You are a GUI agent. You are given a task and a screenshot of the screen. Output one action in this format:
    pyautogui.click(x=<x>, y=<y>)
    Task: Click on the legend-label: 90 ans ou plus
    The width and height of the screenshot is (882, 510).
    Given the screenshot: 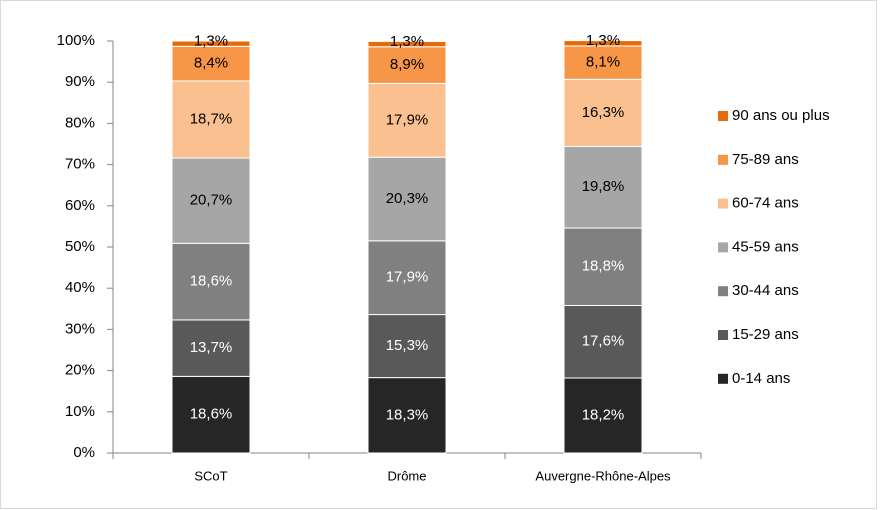 What is the action you would take?
    pyautogui.click(x=781, y=115)
    